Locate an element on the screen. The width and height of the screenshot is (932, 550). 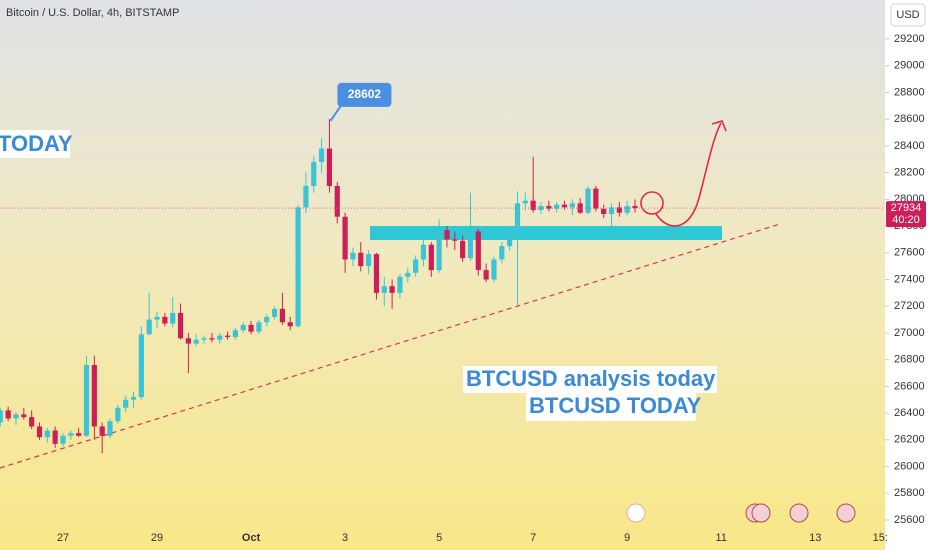
y-tick-label: 29000 is located at coordinates (909, 66).